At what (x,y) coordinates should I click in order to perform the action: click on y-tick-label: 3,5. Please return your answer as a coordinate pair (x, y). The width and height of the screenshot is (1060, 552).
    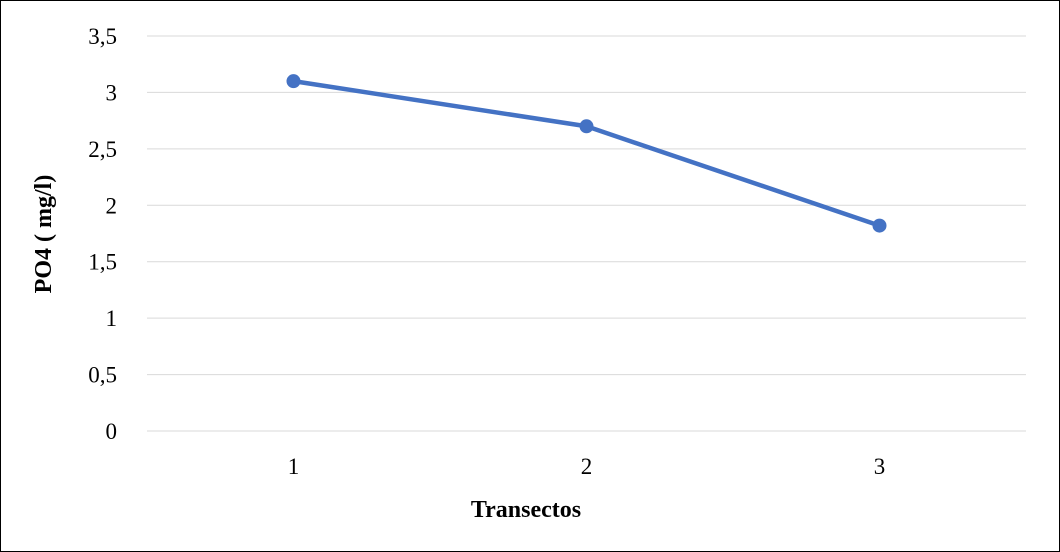
    Looking at the image, I should click on (102, 36).